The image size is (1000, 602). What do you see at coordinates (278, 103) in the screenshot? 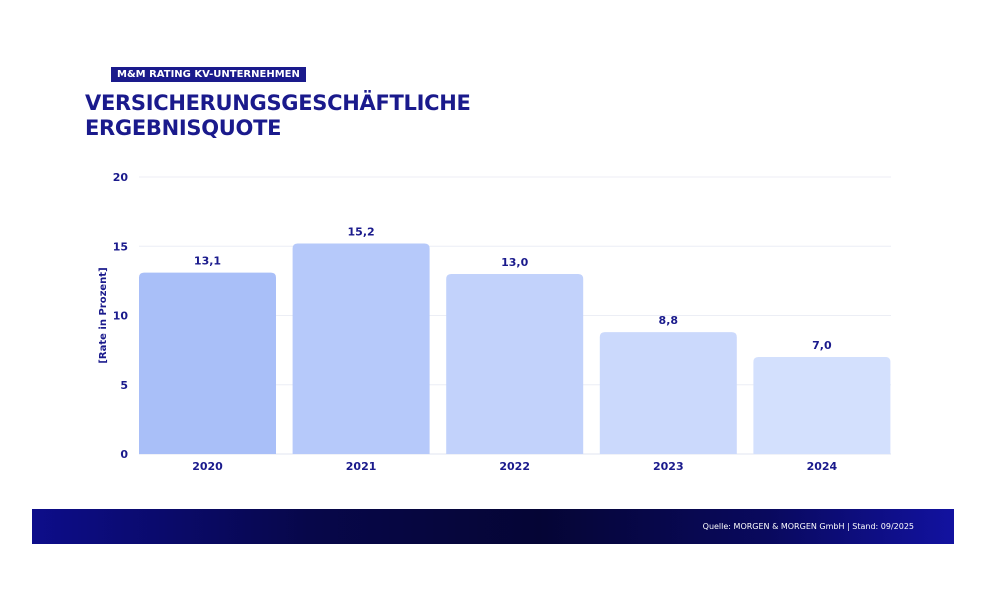
I see `chart-title-line-1: VERSICHERUNGSGESCHÄFTLICHE` at bounding box center [278, 103].